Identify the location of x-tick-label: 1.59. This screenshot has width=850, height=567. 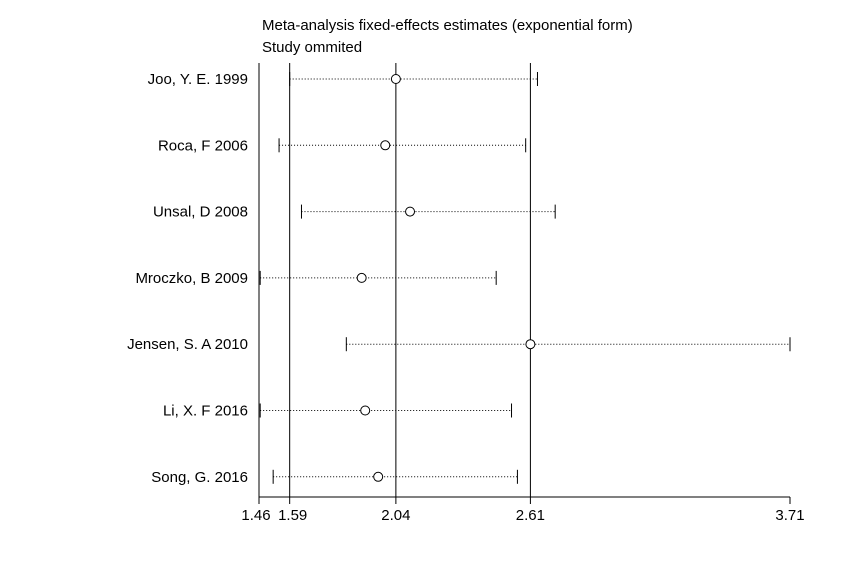
(292, 515).